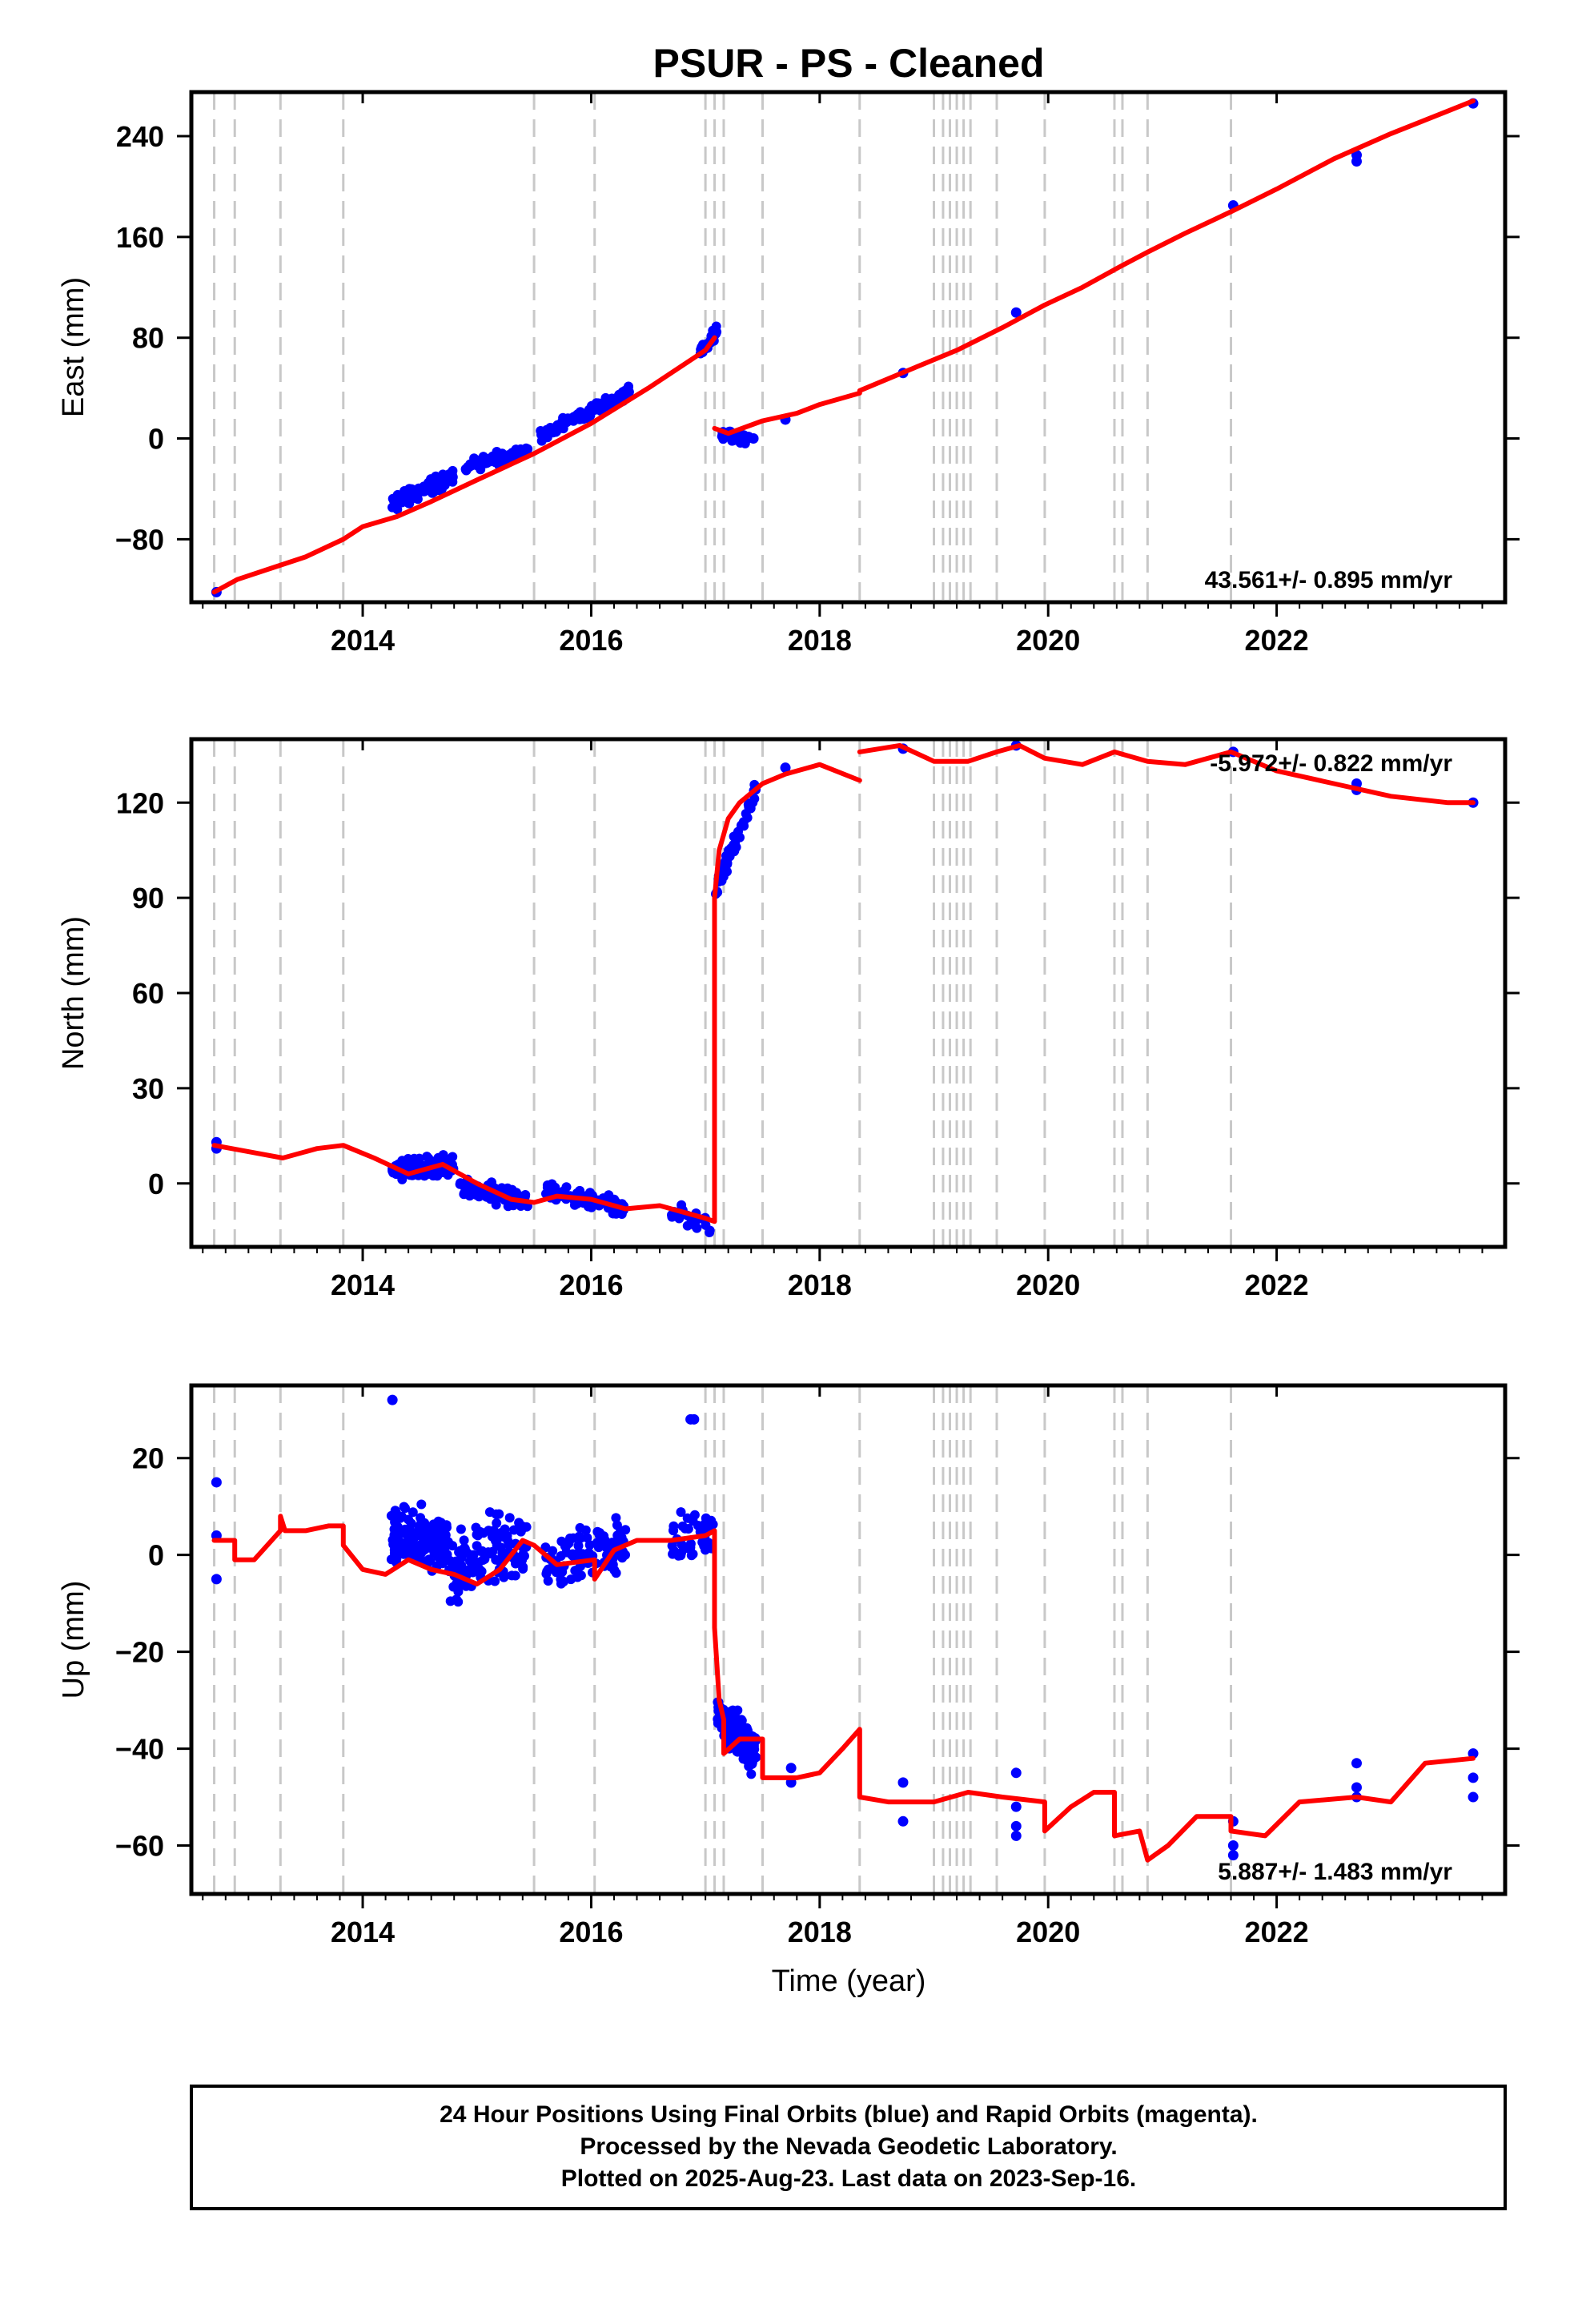  I want to click on up-x-tick-label: 2018, so click(820, 1932).